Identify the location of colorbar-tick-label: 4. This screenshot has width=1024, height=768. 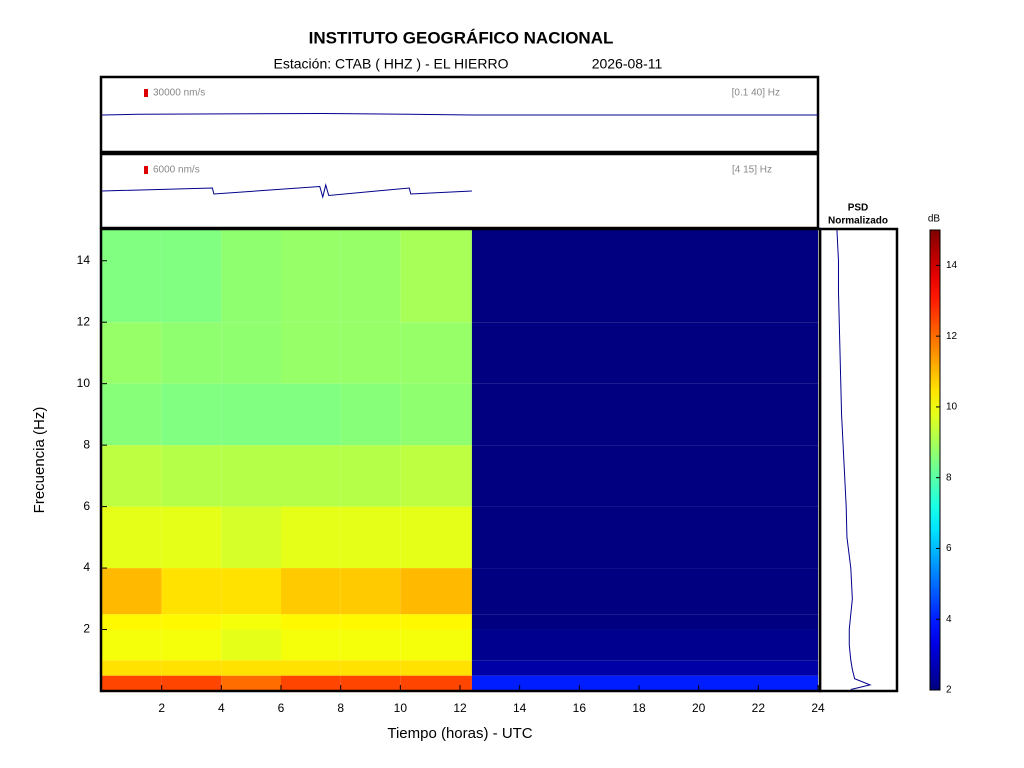
(949, 619).